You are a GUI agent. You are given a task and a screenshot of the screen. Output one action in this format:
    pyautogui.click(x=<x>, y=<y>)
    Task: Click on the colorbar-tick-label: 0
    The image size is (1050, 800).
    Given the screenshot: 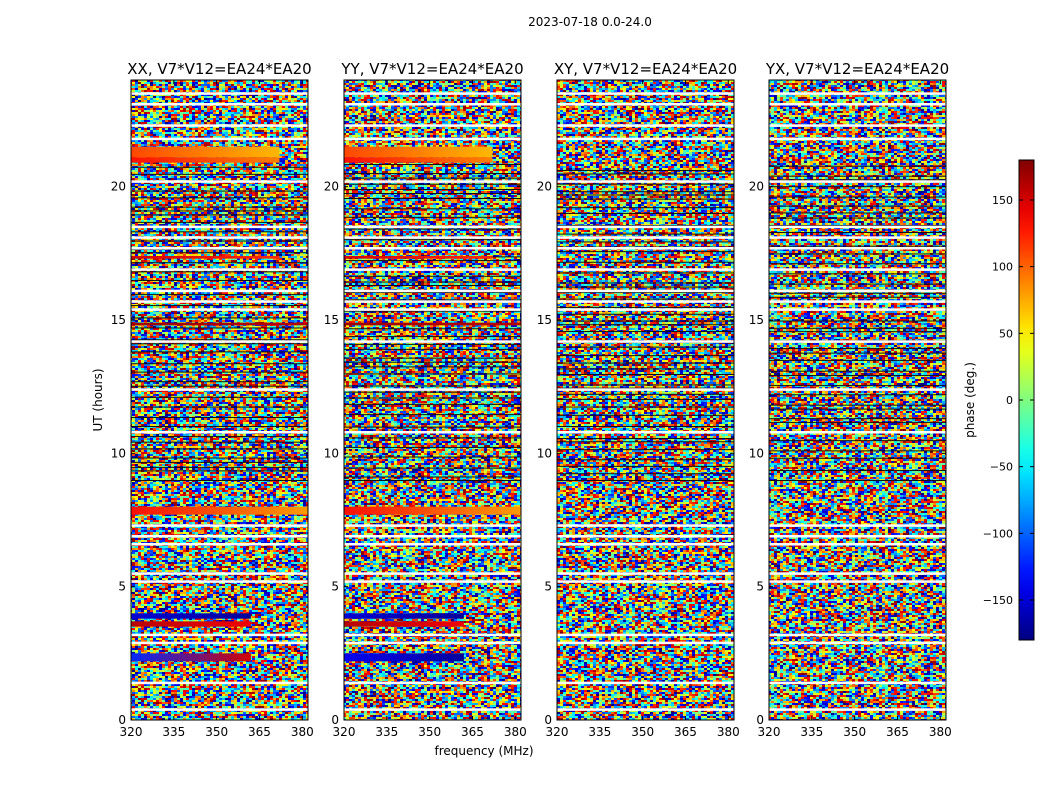 What is the action you would take?
    pyautogui.click(x=1009, y=400)
    